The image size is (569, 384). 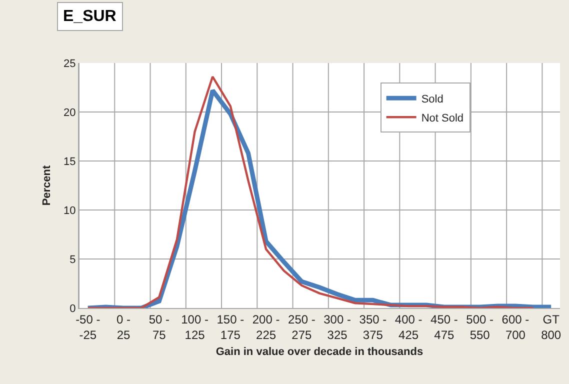 I want to click on y-axis-title: Percent, so click(x=47, y=185).